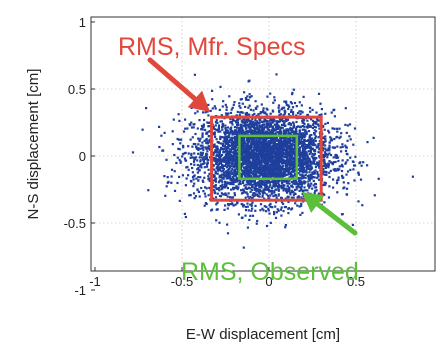  I want to click on x-tick-label: 0.5, so click(356, 281).